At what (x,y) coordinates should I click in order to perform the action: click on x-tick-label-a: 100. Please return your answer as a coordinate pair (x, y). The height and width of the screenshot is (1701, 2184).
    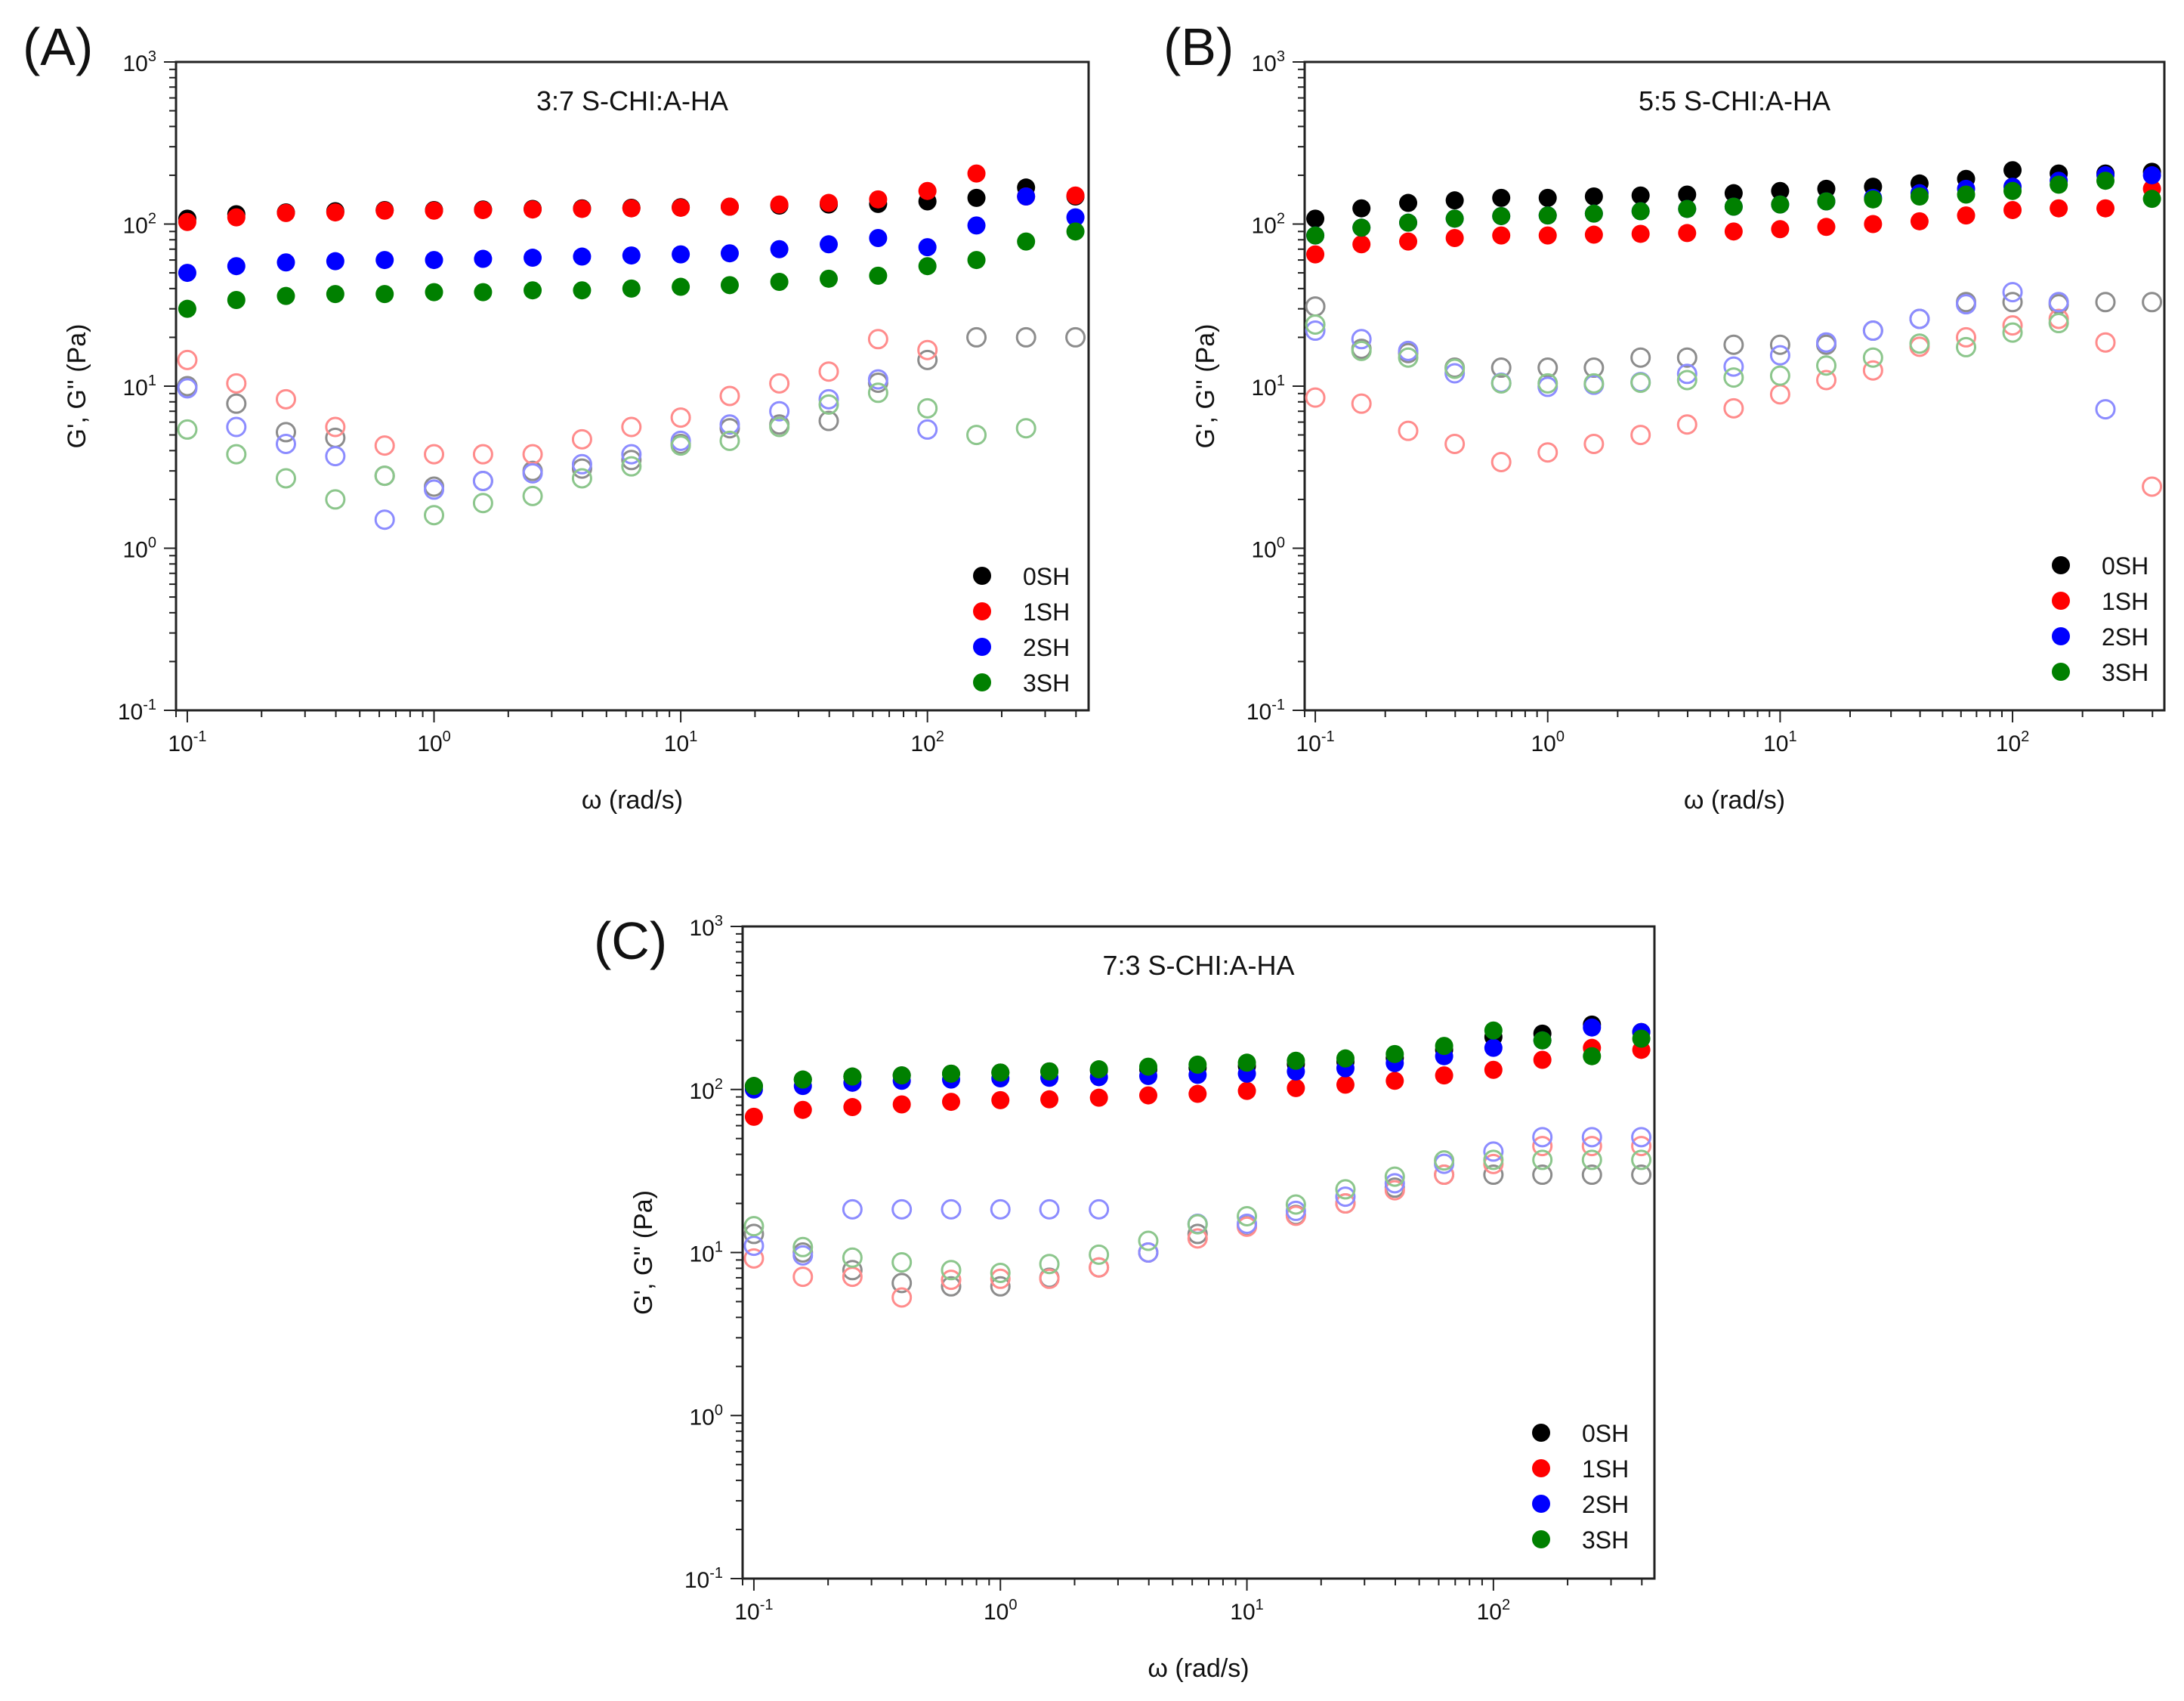
    Looking at the image, I should click on (434, 742).